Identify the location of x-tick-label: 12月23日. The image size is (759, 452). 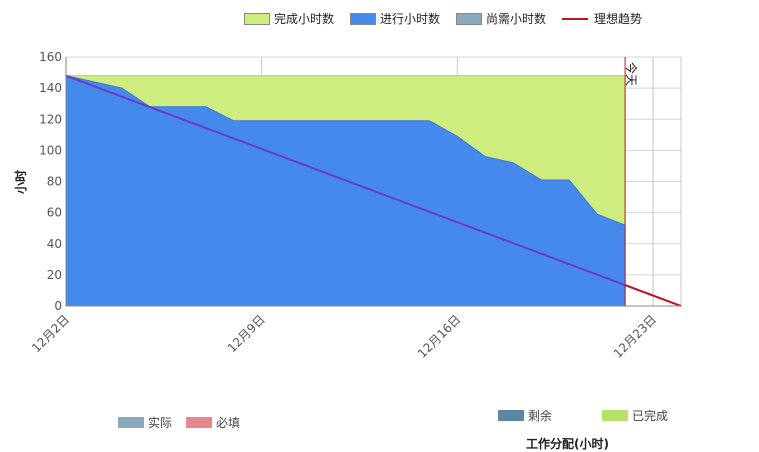
(635, 336).